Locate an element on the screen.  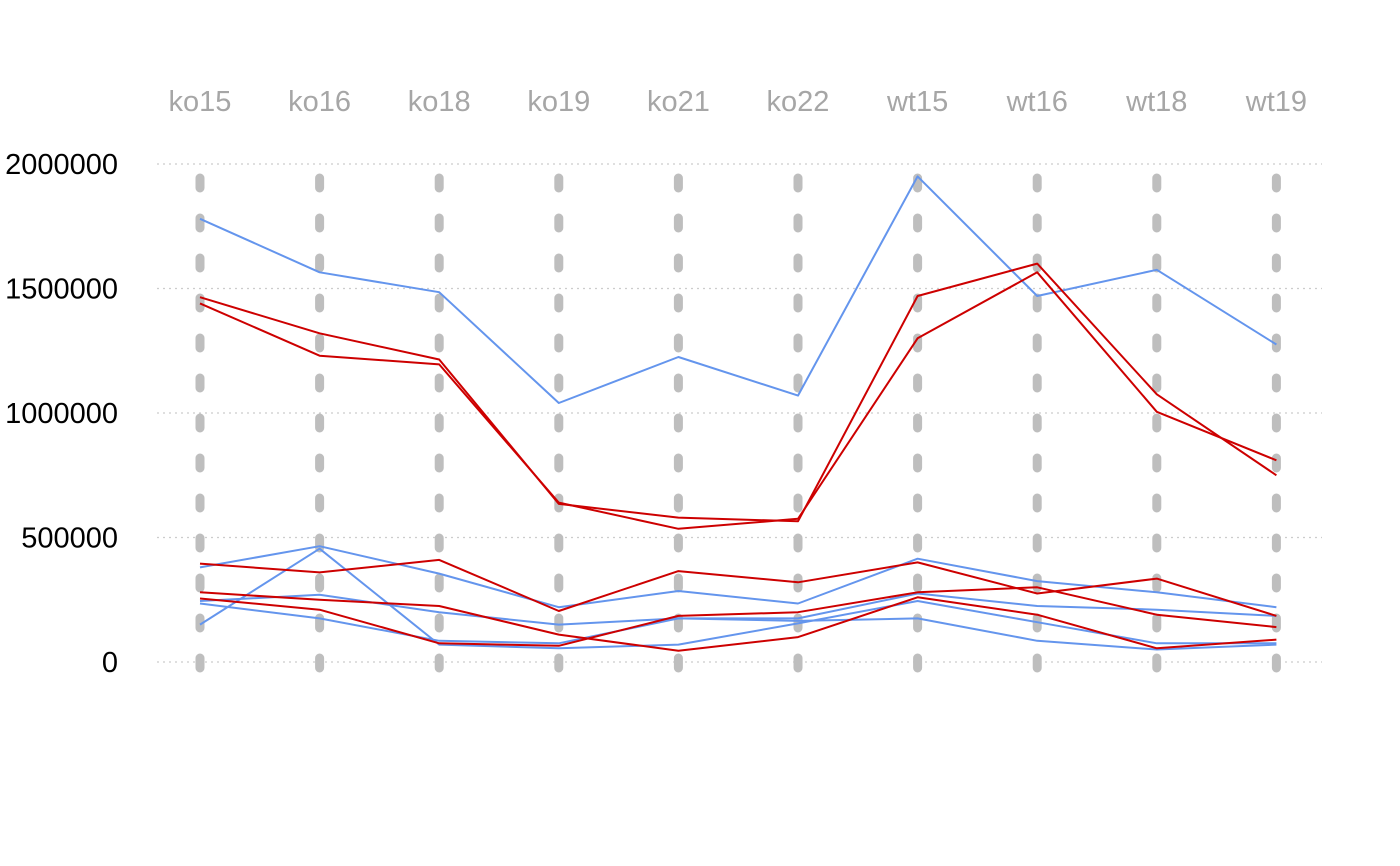
y-tick-label: 2000000 is located at coordinates (61, 165).